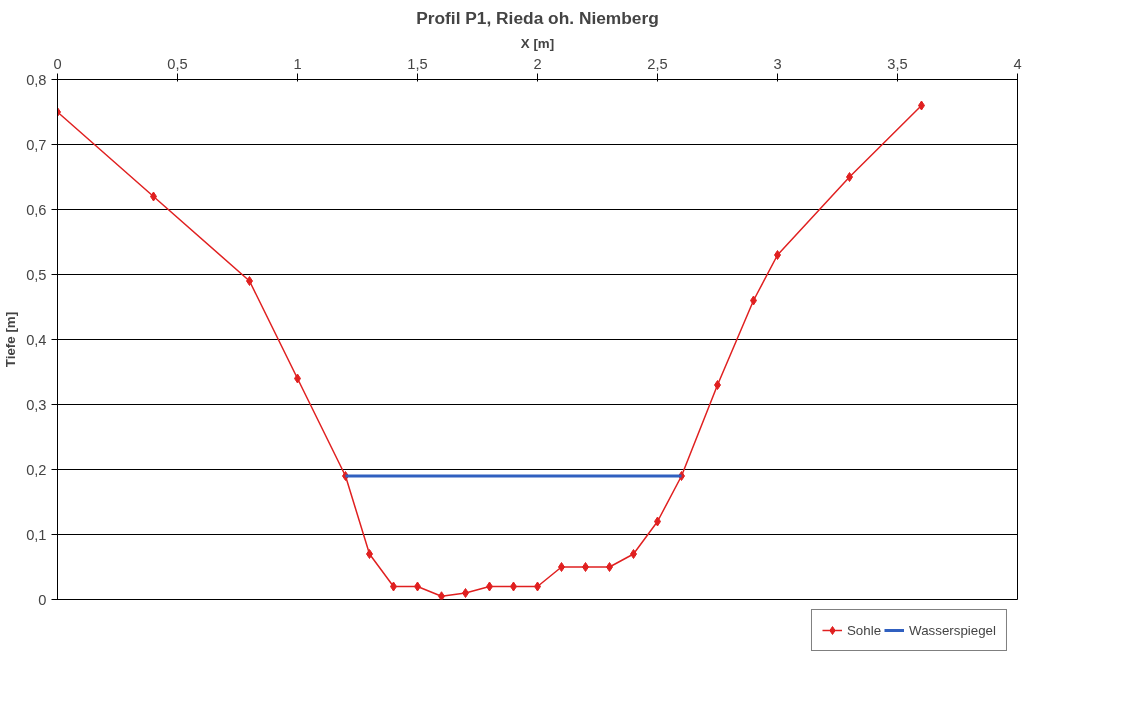 The width and height of the screenshot is (1122, 704). Describe the element at coordinates (36, 209) in the screenshot. I see `y-tick-label: 0,6` at that location.